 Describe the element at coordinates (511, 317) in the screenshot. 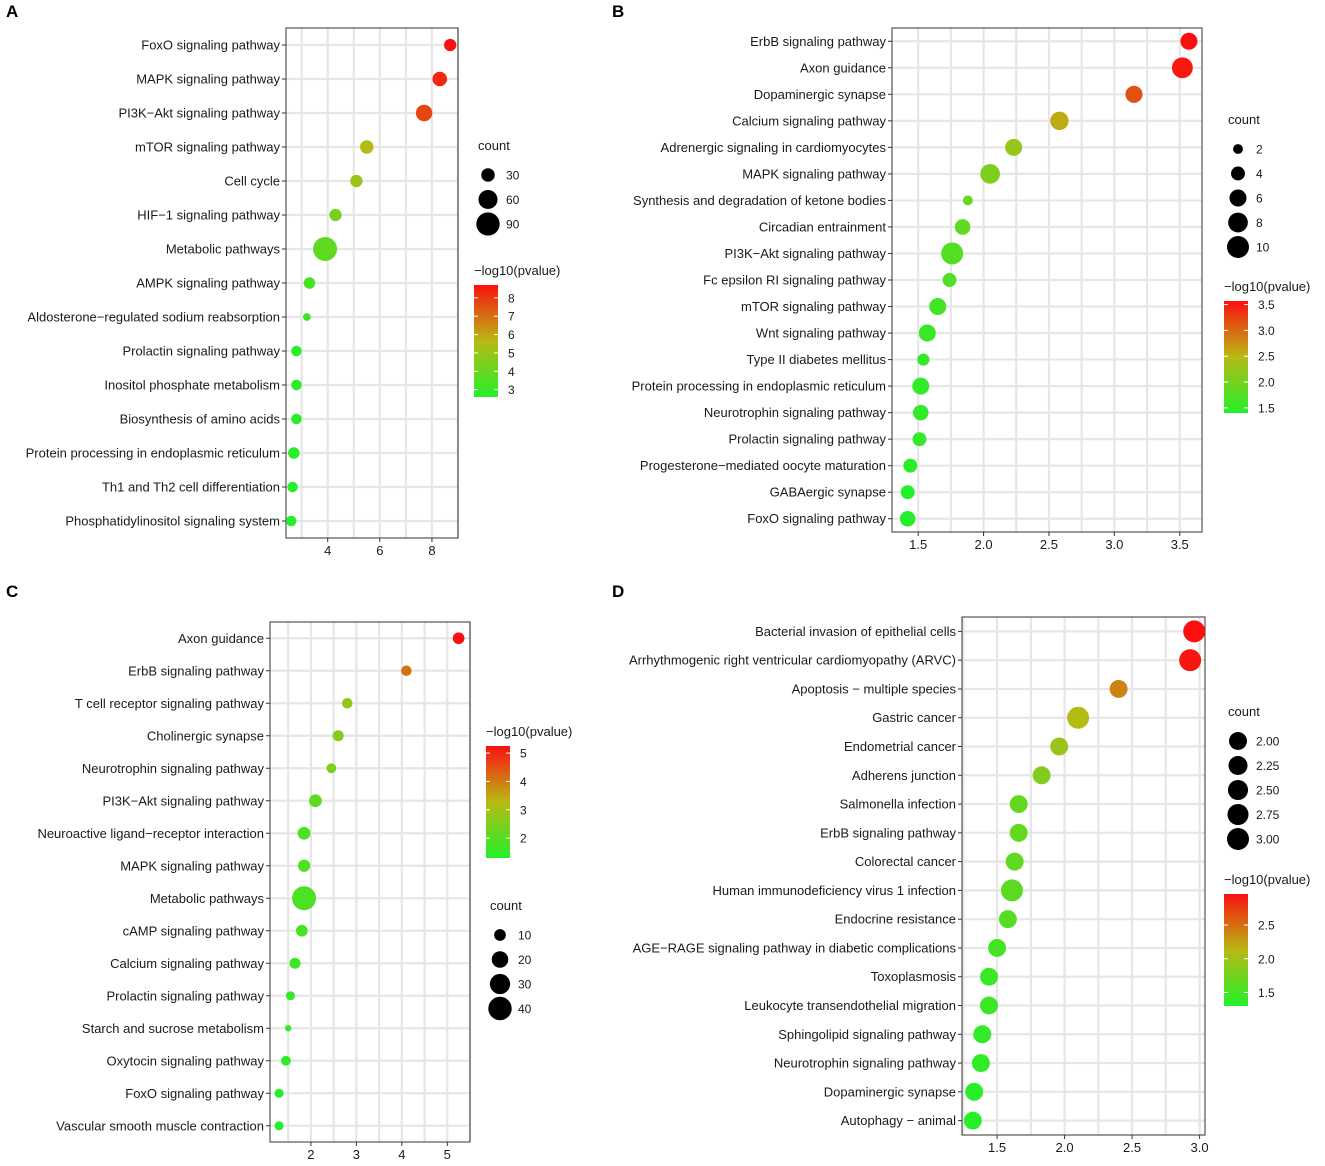

I see `color-legend-label-a: 7` at that location.